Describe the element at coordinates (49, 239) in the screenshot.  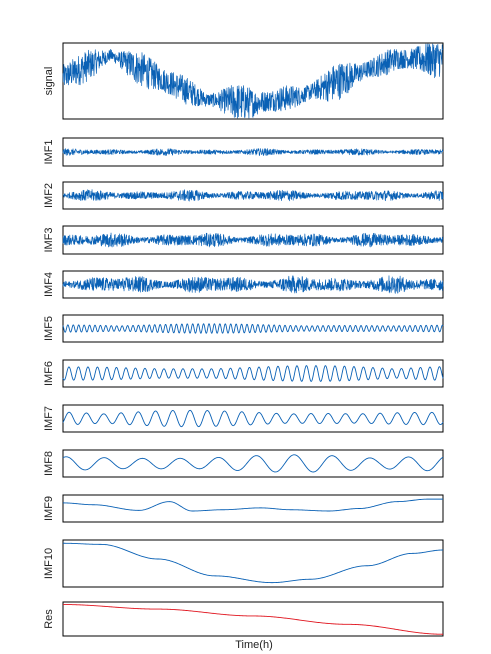
I see `panel-label: IMF3` at that location.